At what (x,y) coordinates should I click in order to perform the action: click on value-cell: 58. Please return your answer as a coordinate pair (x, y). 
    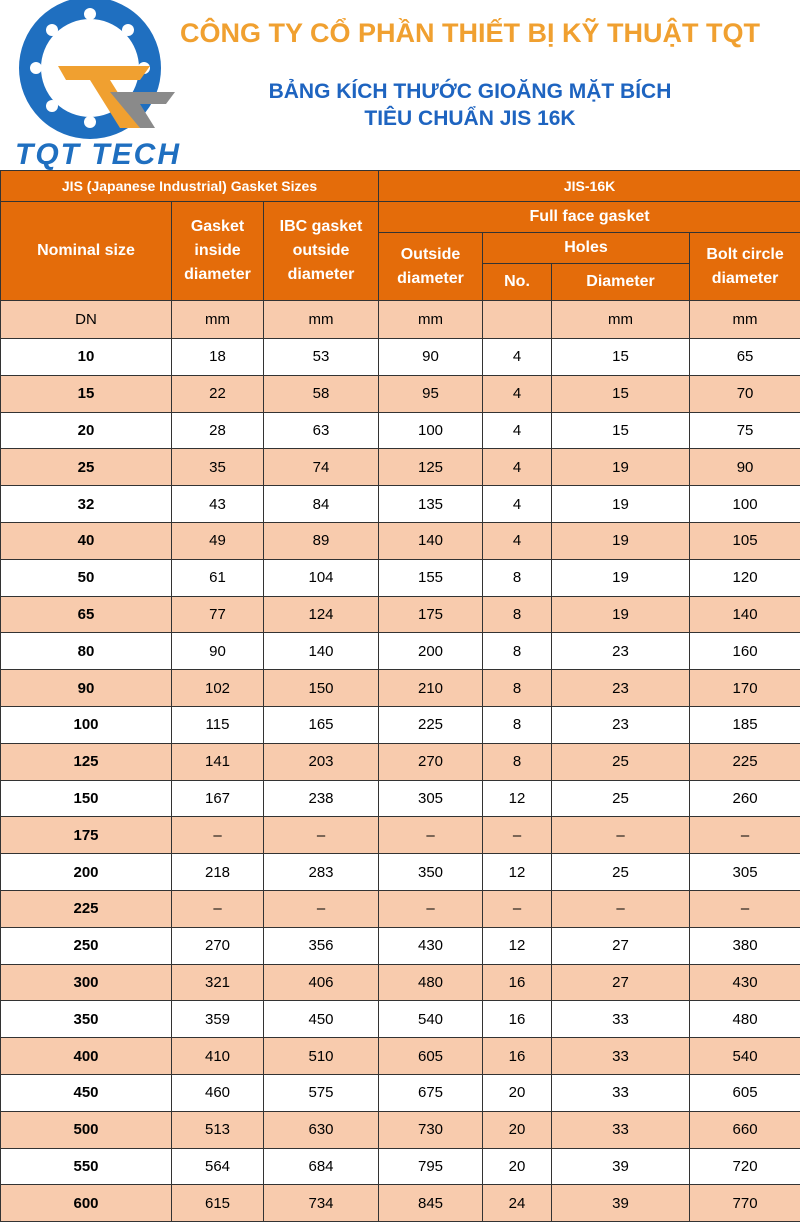
    Looking at the image, I should click on (321, 393).